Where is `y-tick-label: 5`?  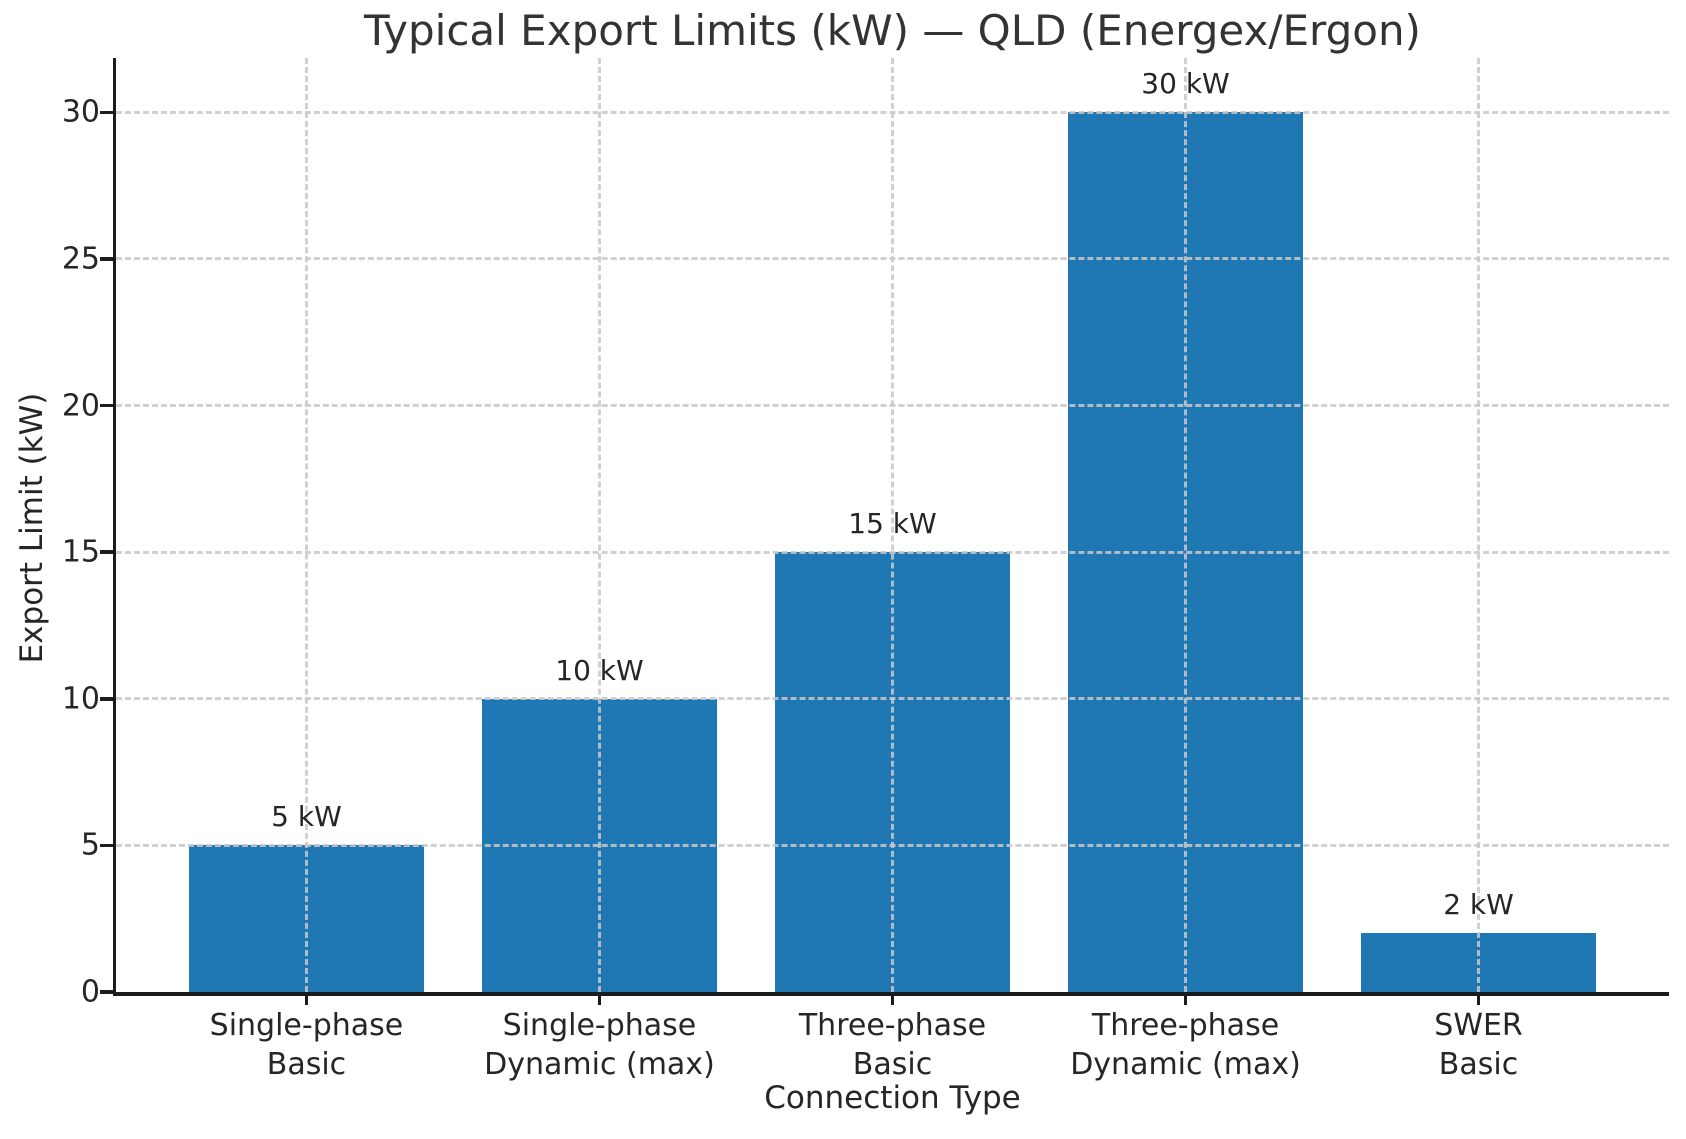
y-tick-label: 5 is located at coordinates (90, 845).